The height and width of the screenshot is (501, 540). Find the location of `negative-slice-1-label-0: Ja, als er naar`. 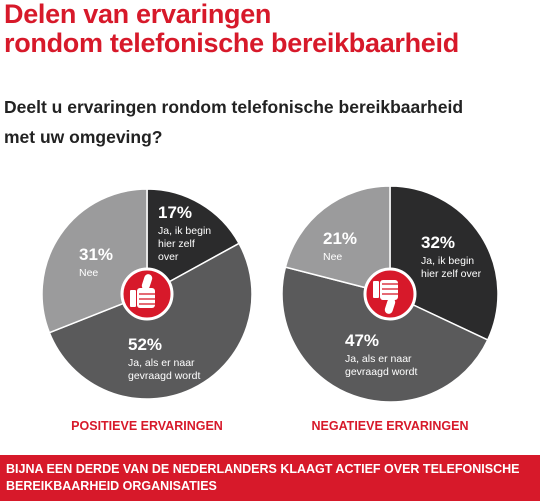

negative-slice-1-label-0: Ja, als er naar is located at coordinates (378, 359).